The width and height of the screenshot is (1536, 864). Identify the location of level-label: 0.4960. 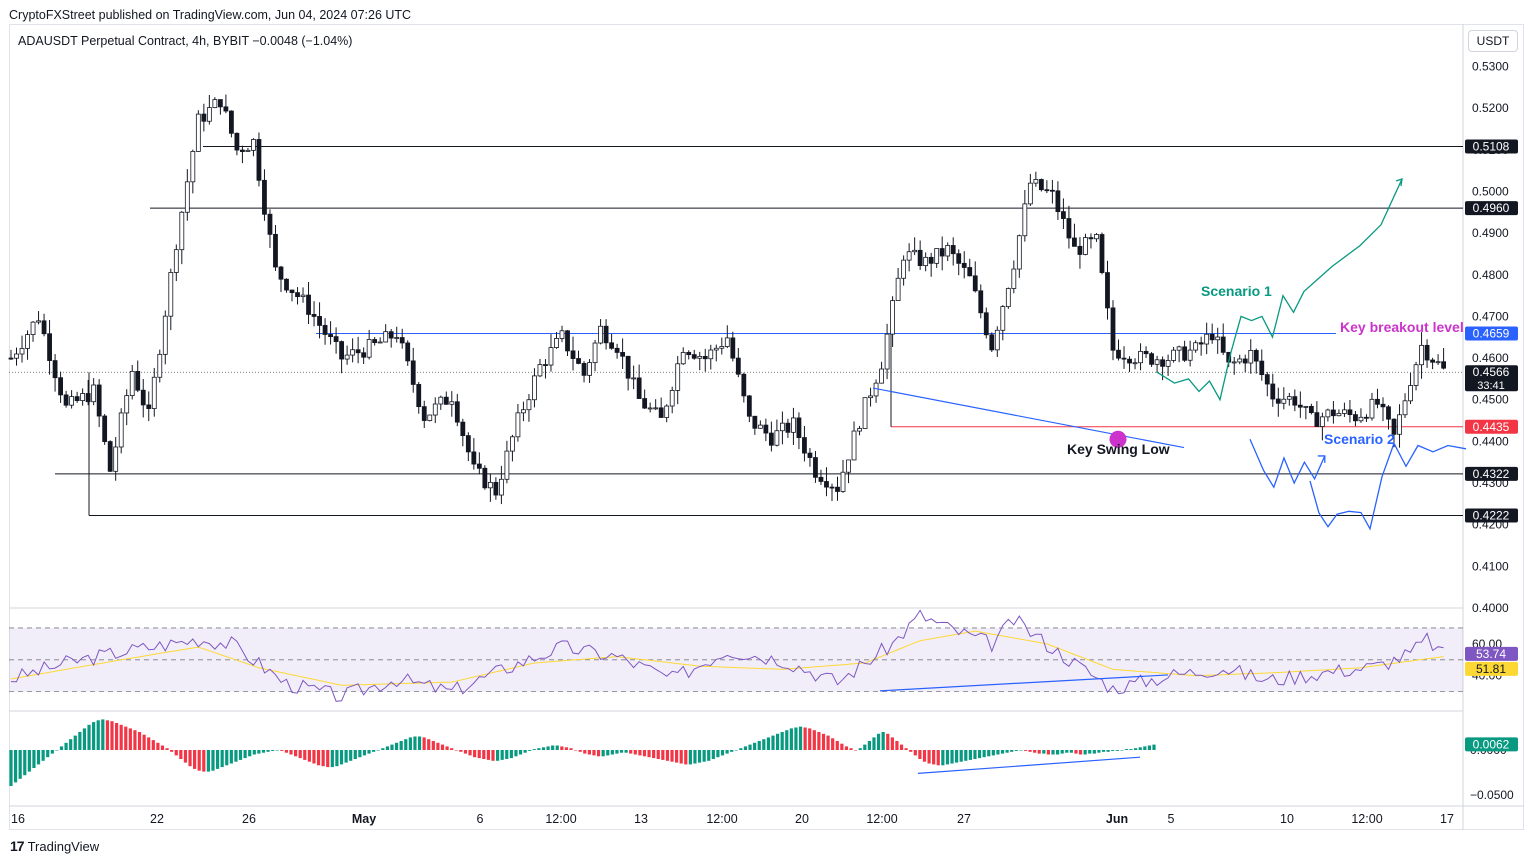
(1491, 208).